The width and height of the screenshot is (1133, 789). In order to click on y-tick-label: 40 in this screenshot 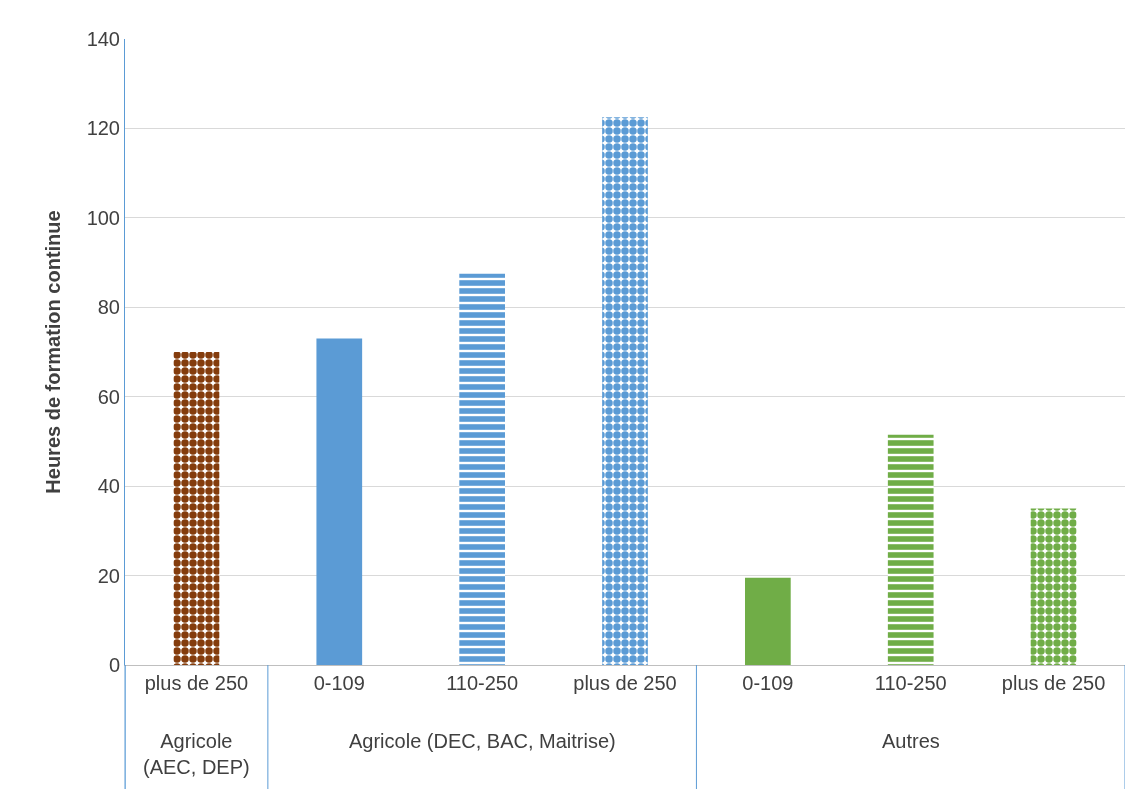, I will do `click(108, 486)`.